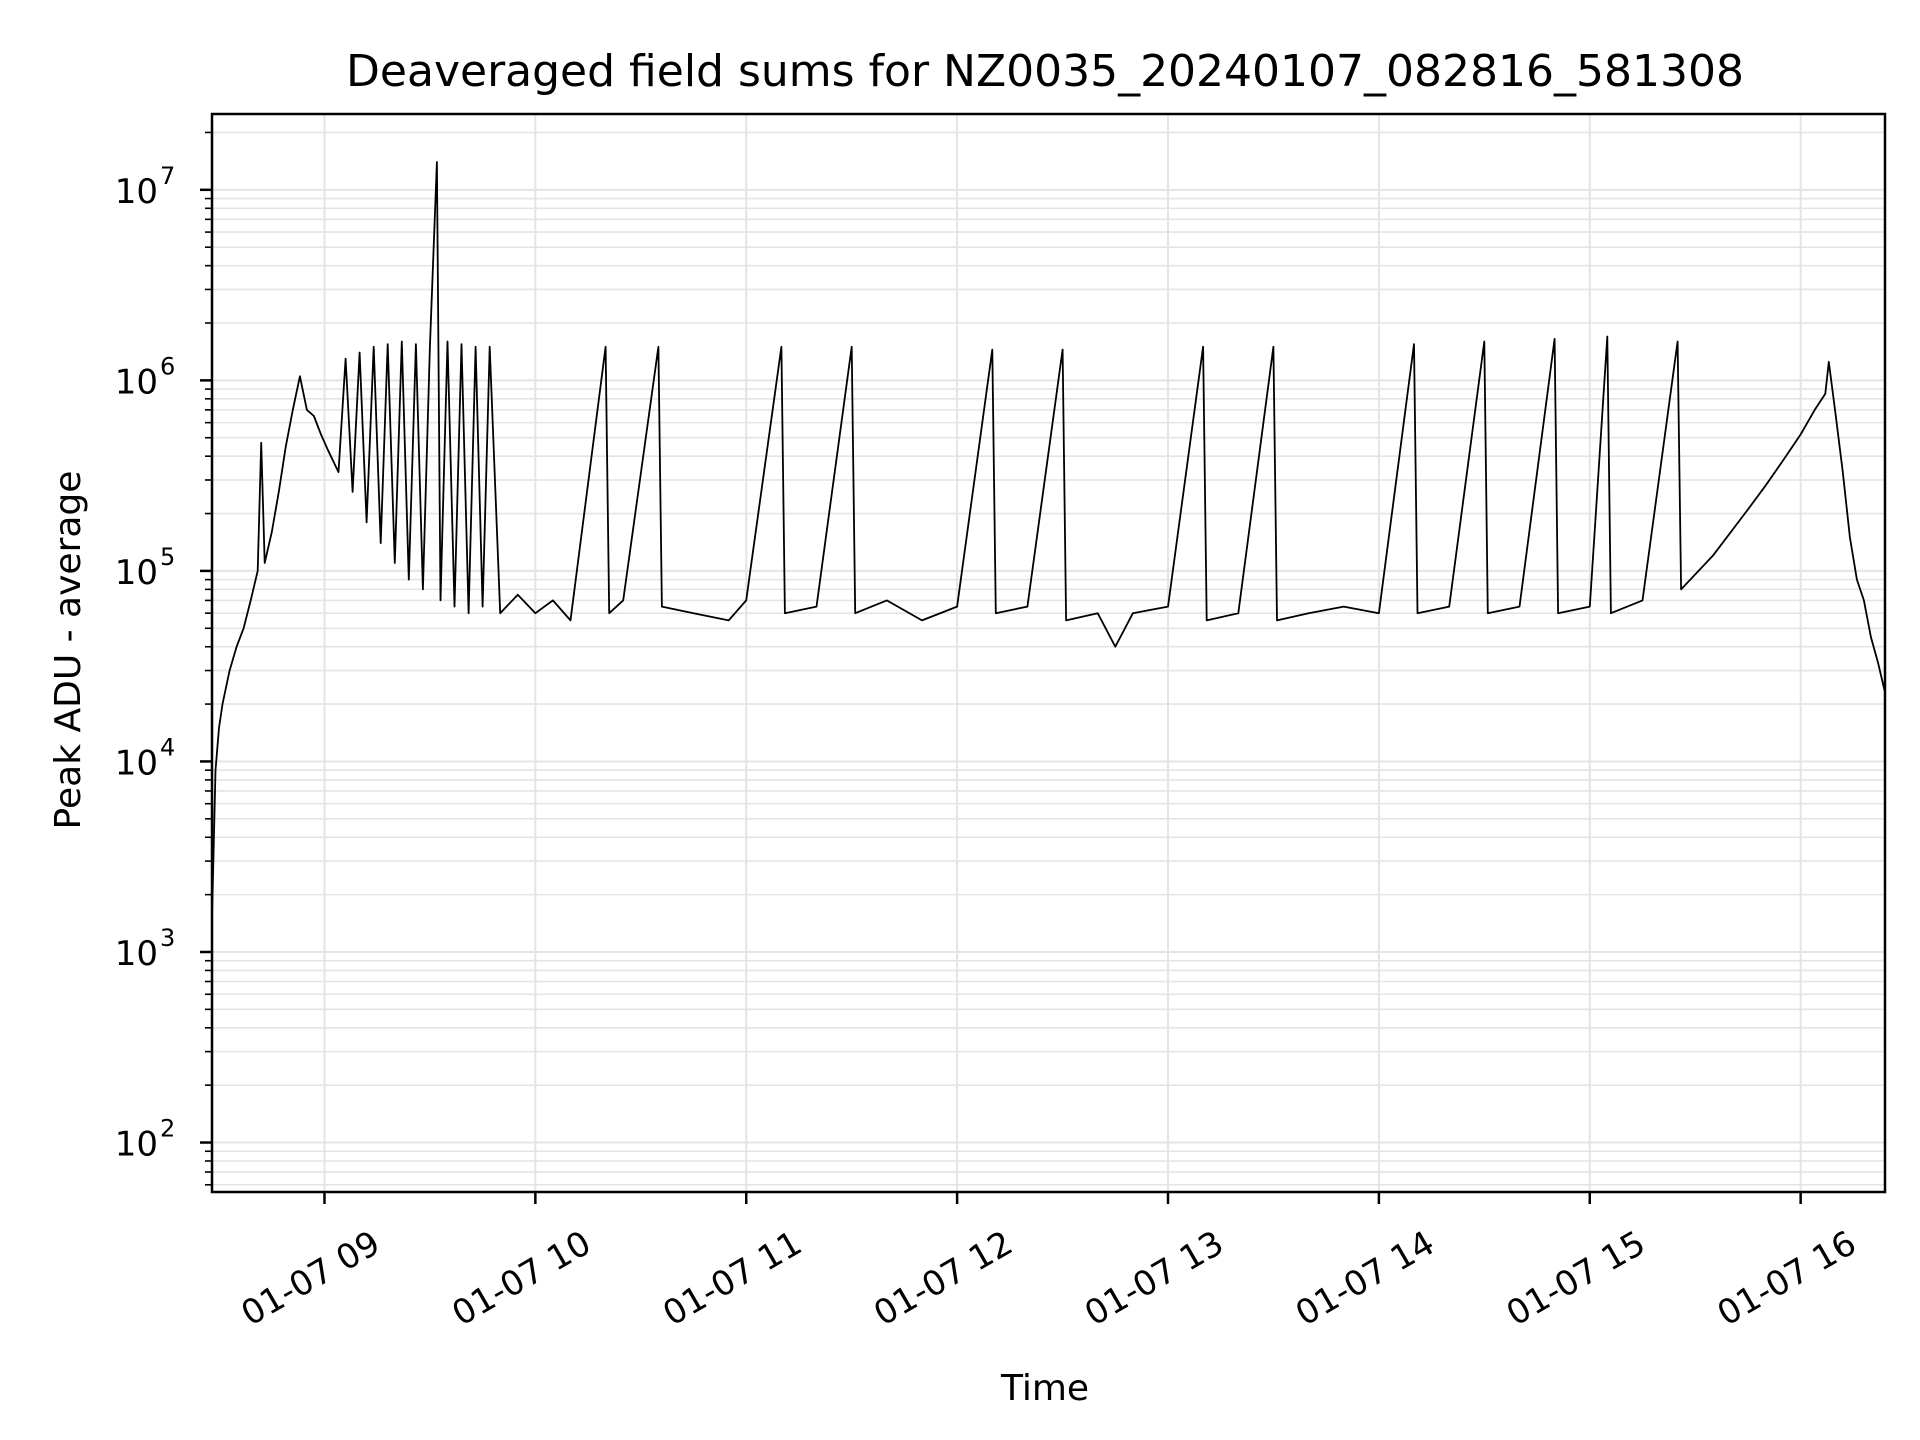 The height and width of the screenshot is (1440, 1920). What do you see at coordinates (1044, 1388) in the screenshot?
I see `x-axis-label: Time` at bounding box center [1044, 1388].